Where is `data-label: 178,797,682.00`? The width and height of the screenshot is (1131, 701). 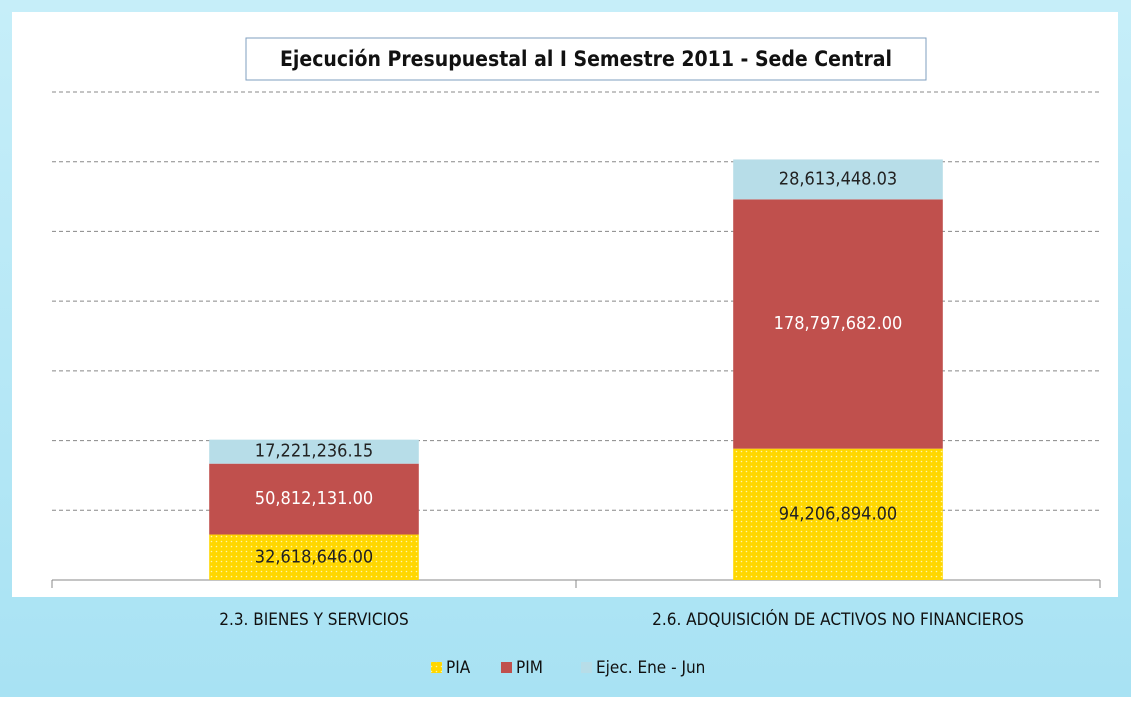 data-label: 178,797,682.00 is located at coordinates (838, 323).